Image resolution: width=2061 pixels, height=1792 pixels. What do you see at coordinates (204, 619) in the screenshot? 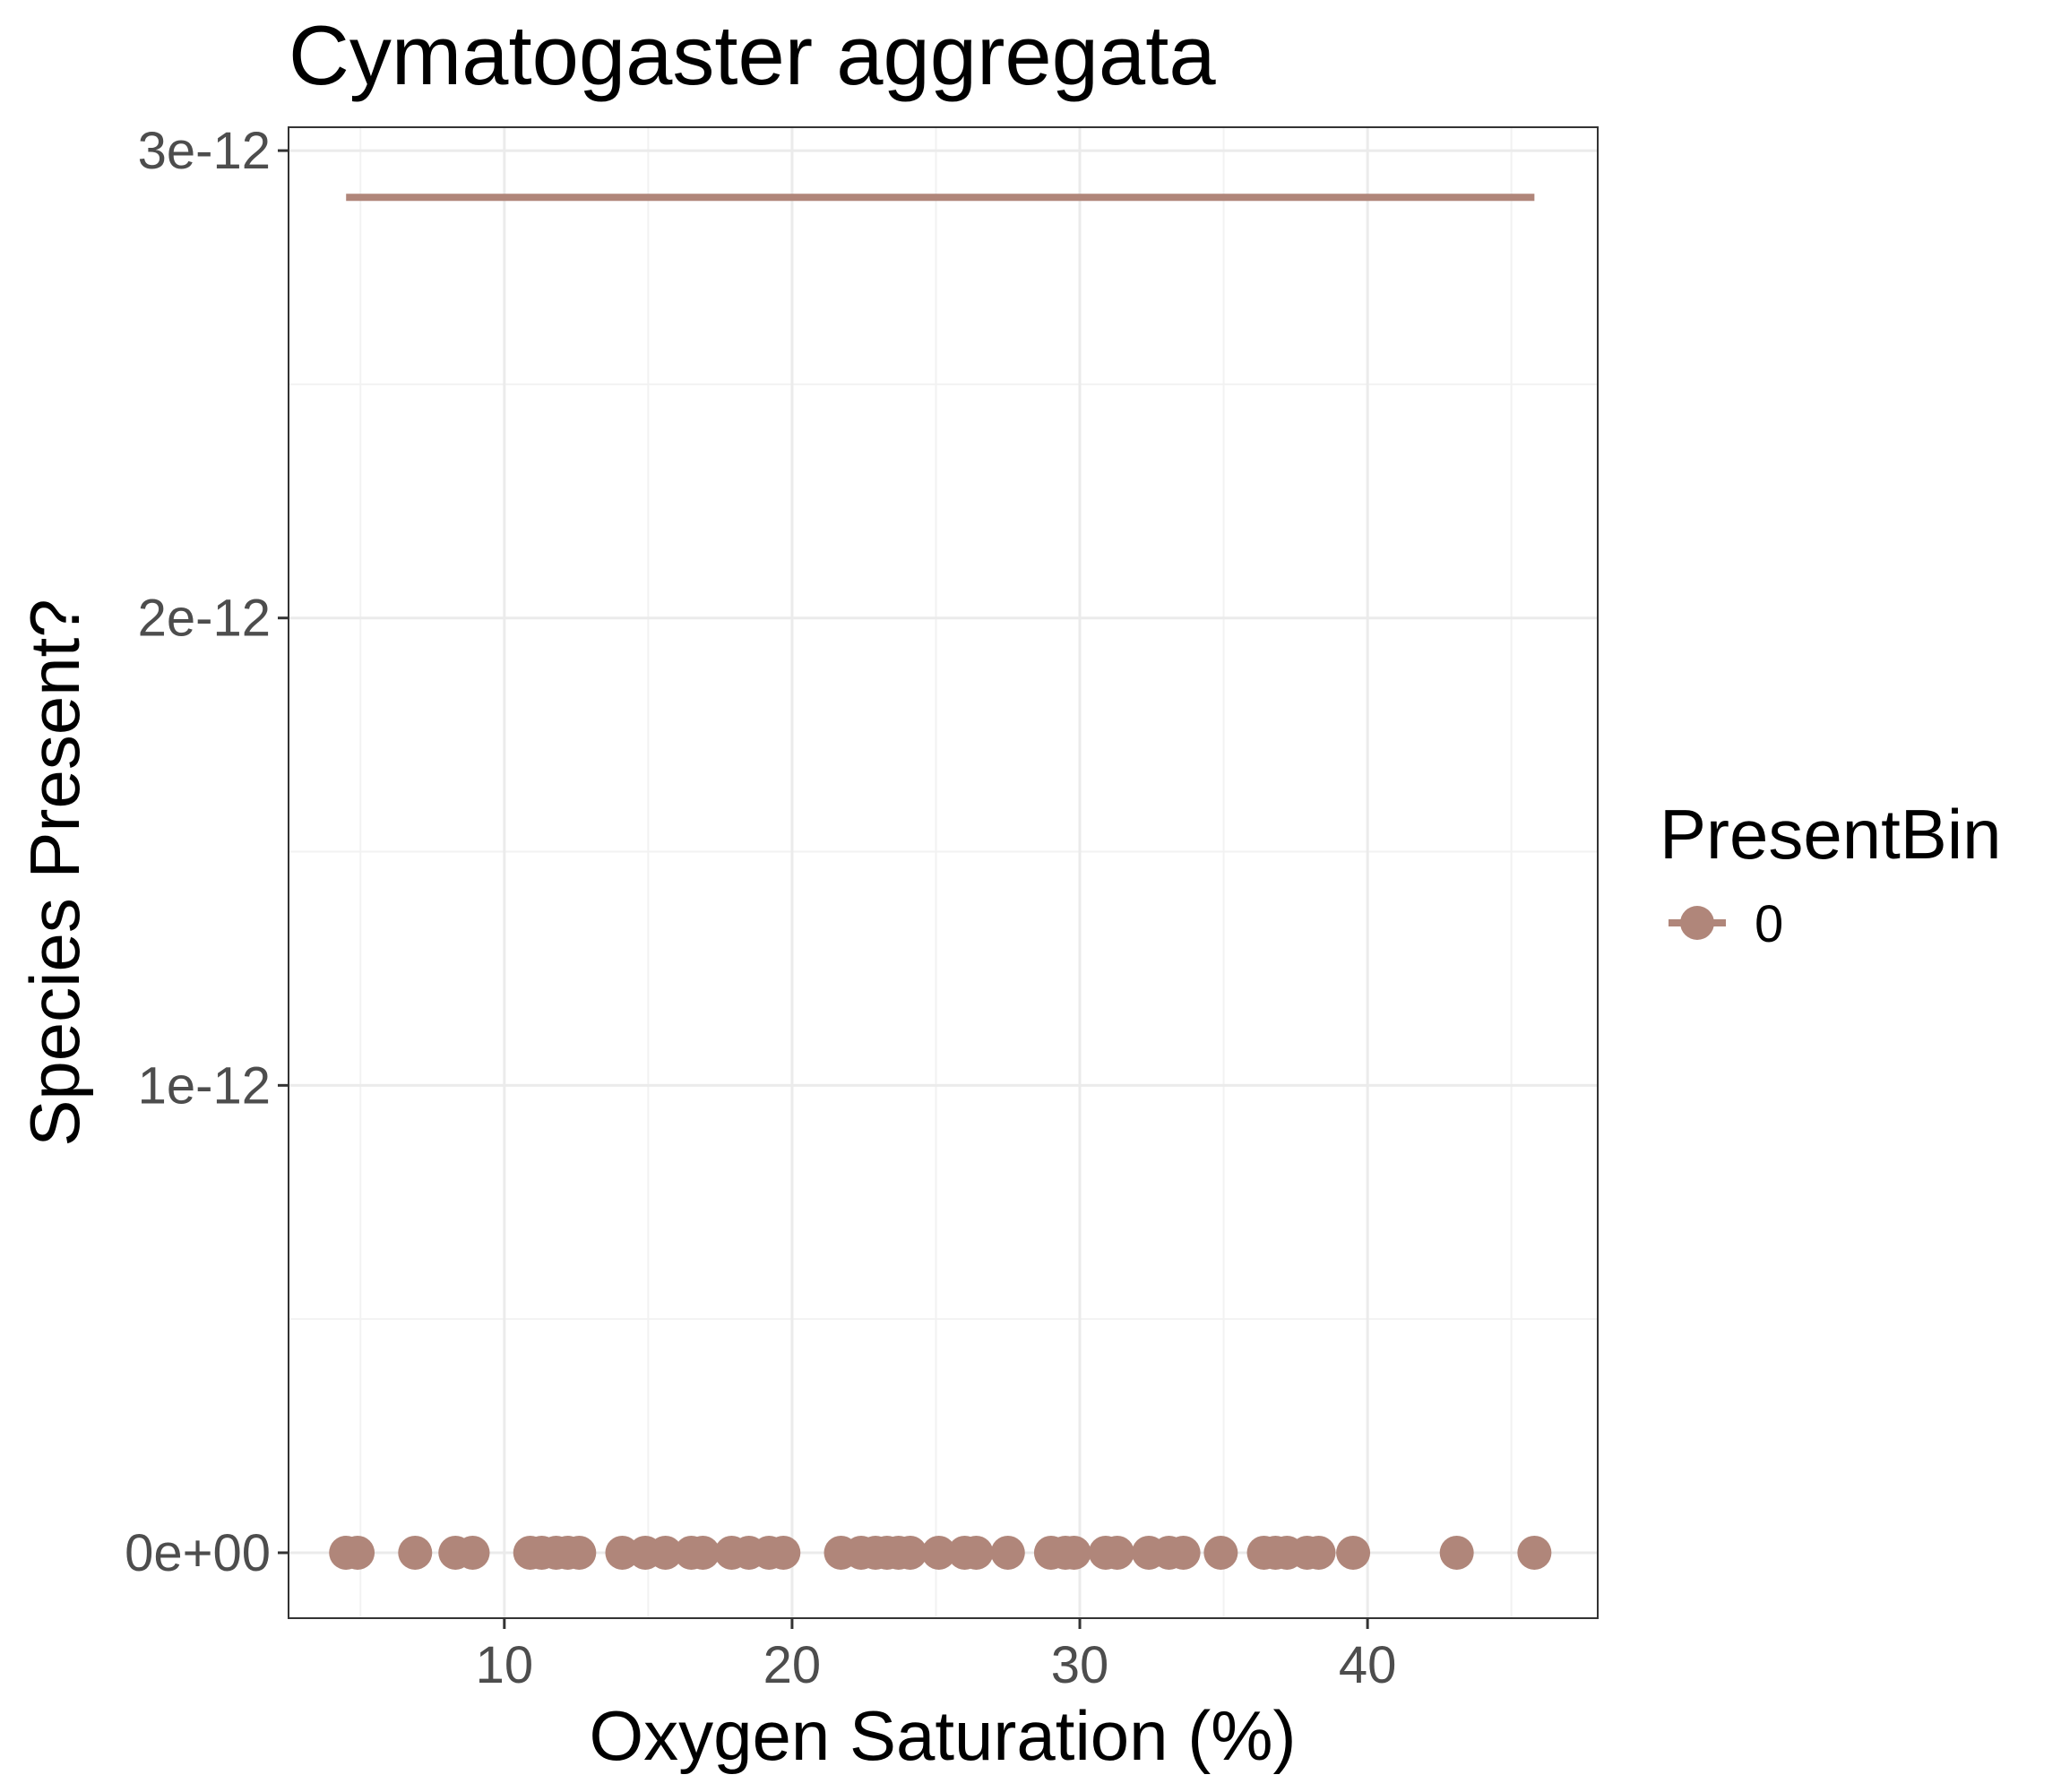
I see `y-tick-label: 2e-12` at bounding box center [204, 619].